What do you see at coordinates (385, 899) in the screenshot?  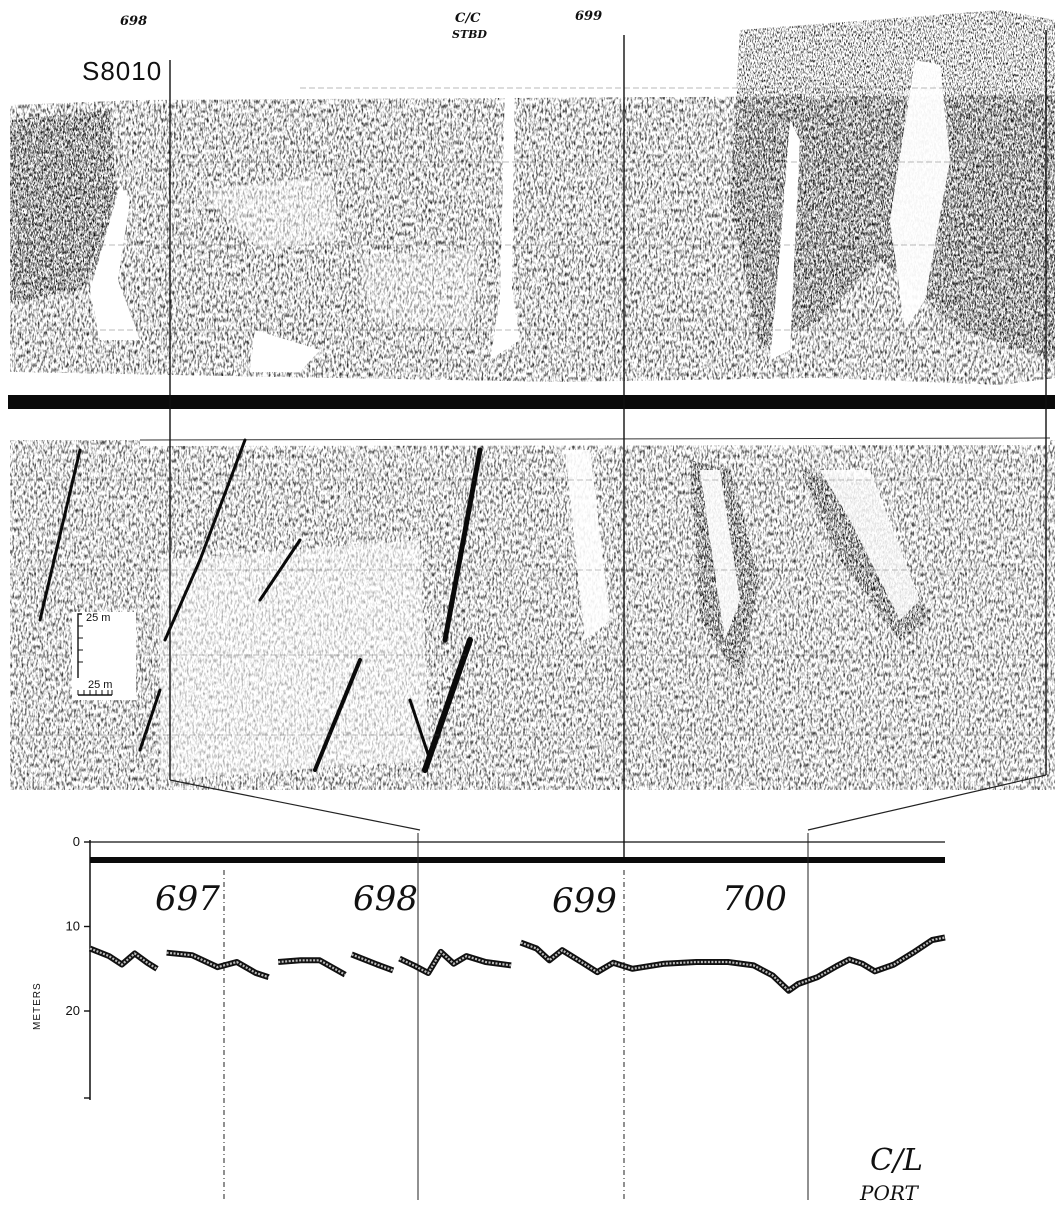 I see `fix-number-698: 698` at bounding box center [385, 899].